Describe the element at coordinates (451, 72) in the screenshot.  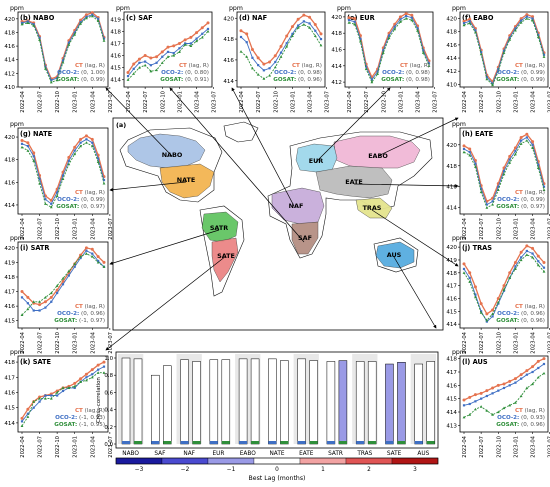
I see `y-tick-label: 412` at that location.